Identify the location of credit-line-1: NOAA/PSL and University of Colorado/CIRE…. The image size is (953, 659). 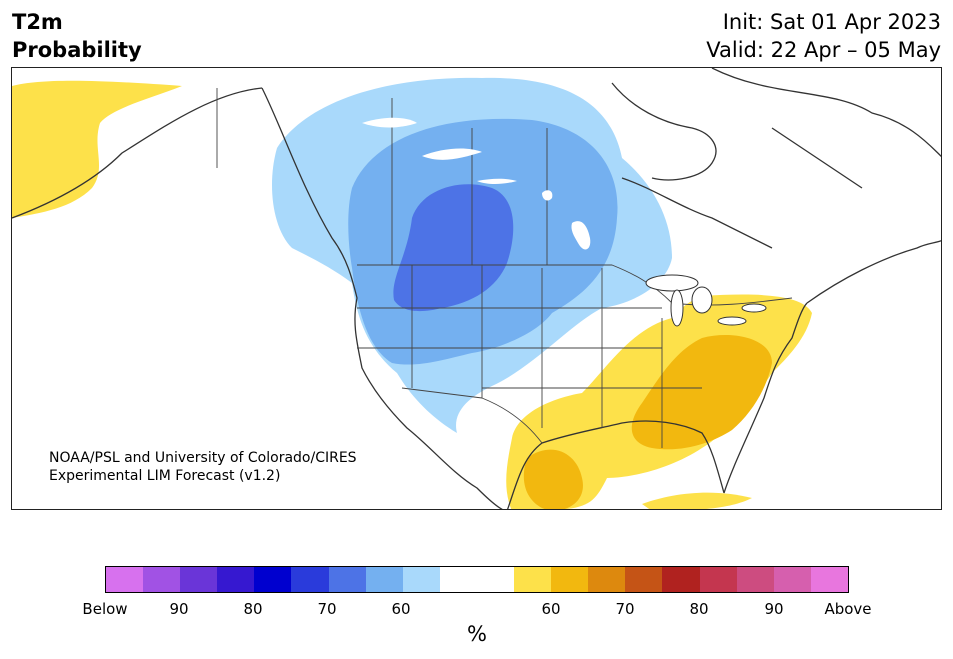
(203, 458).